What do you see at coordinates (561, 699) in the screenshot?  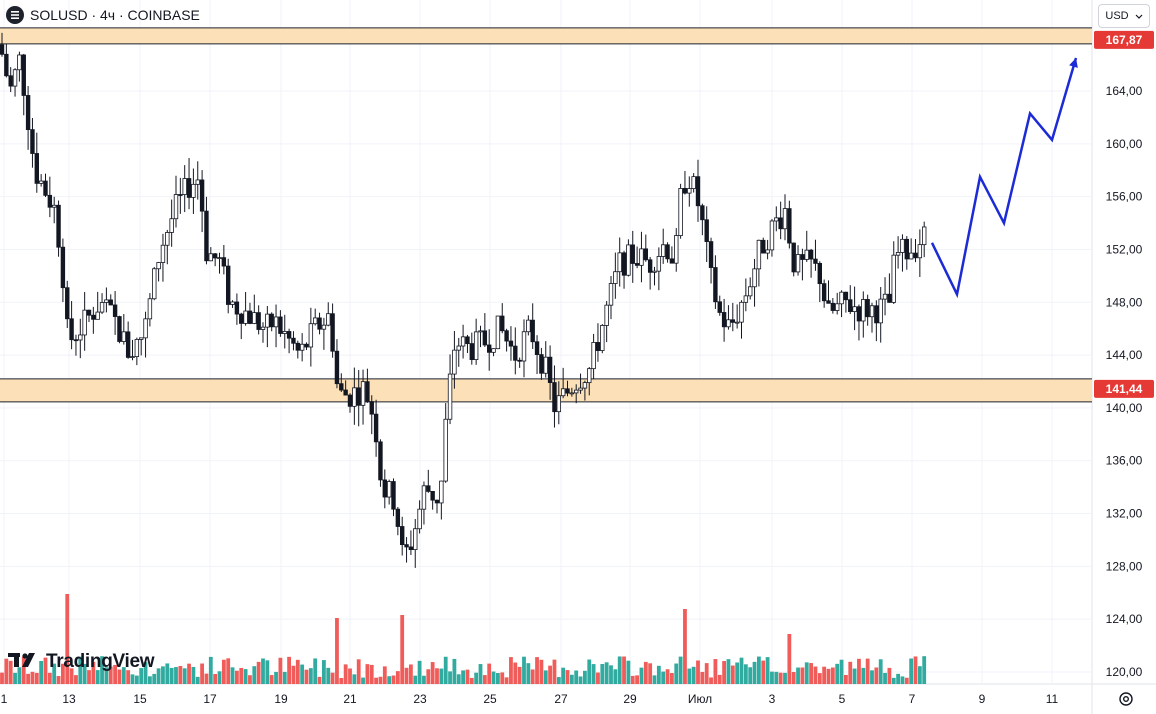 I see `time-tick-label: 27` at bounding box center [561, 699].